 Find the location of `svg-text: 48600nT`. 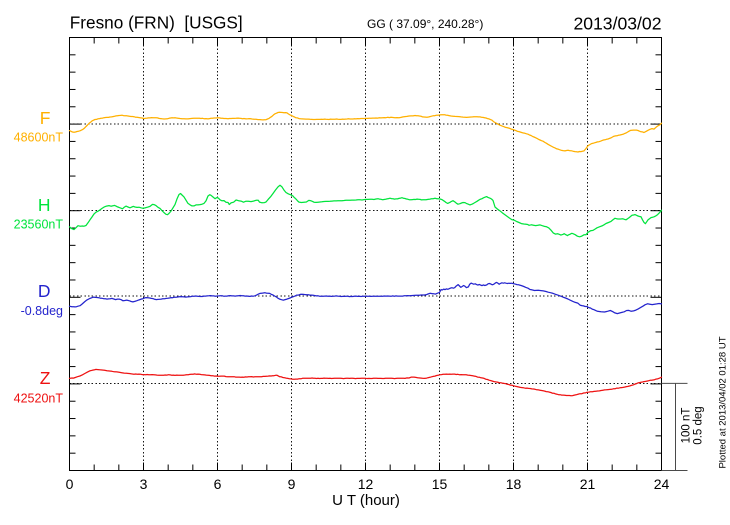

svg-text: 48600nT is located at coordinates (39, 138).